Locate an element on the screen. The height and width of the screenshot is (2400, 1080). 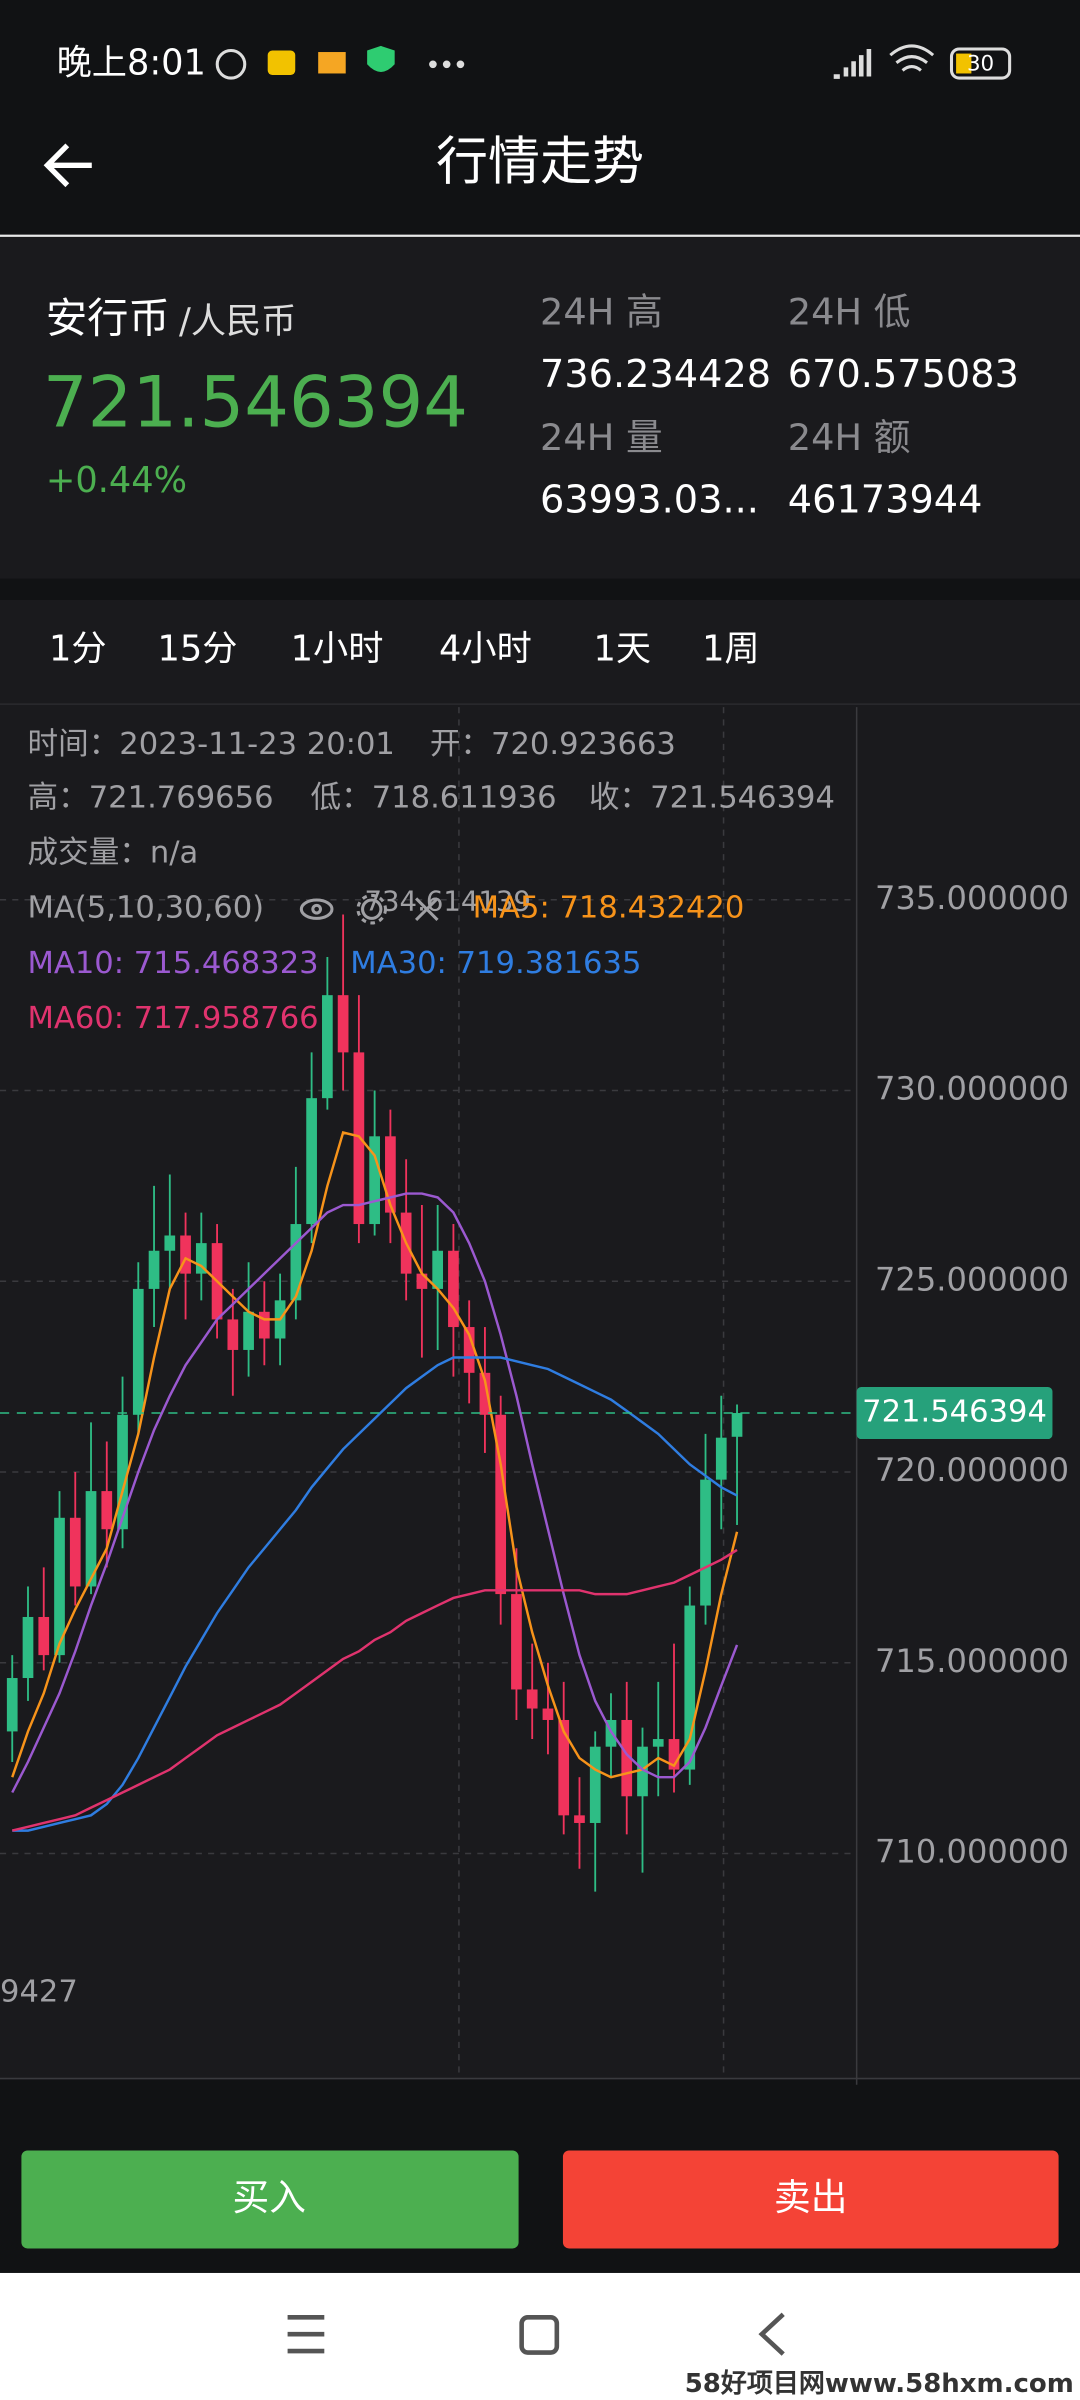
info-high: 高：721.769656 is located at coordinates (151, 797).